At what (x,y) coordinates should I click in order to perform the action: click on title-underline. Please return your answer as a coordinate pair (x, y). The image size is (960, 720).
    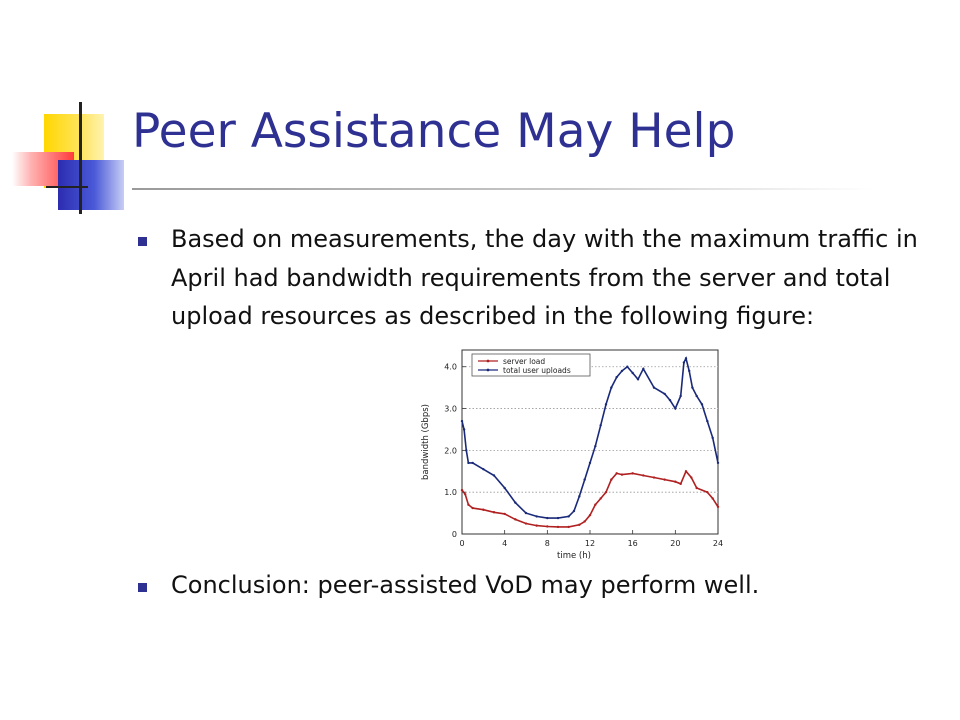
    Looking at the image, I should click on (502, 189).